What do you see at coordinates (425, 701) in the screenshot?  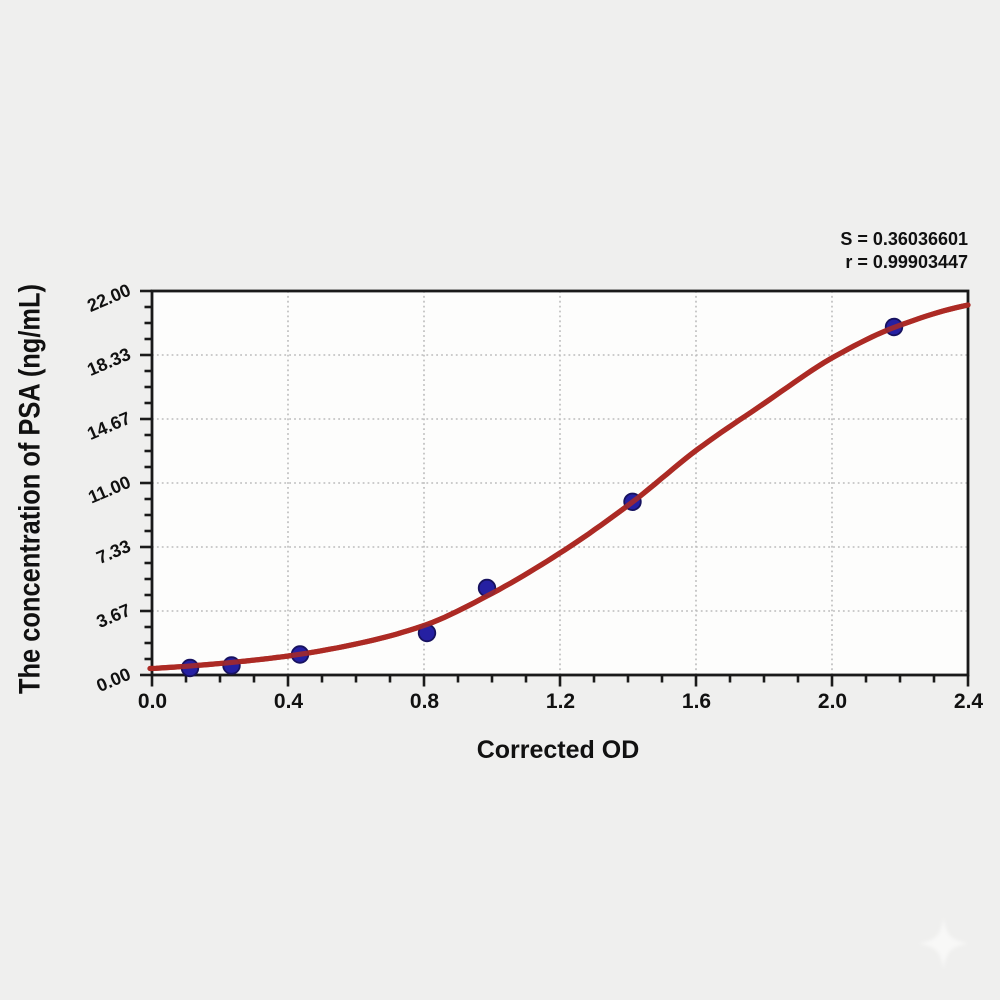 I see `svg-text: 0.8` at bounding box center [425, 701].